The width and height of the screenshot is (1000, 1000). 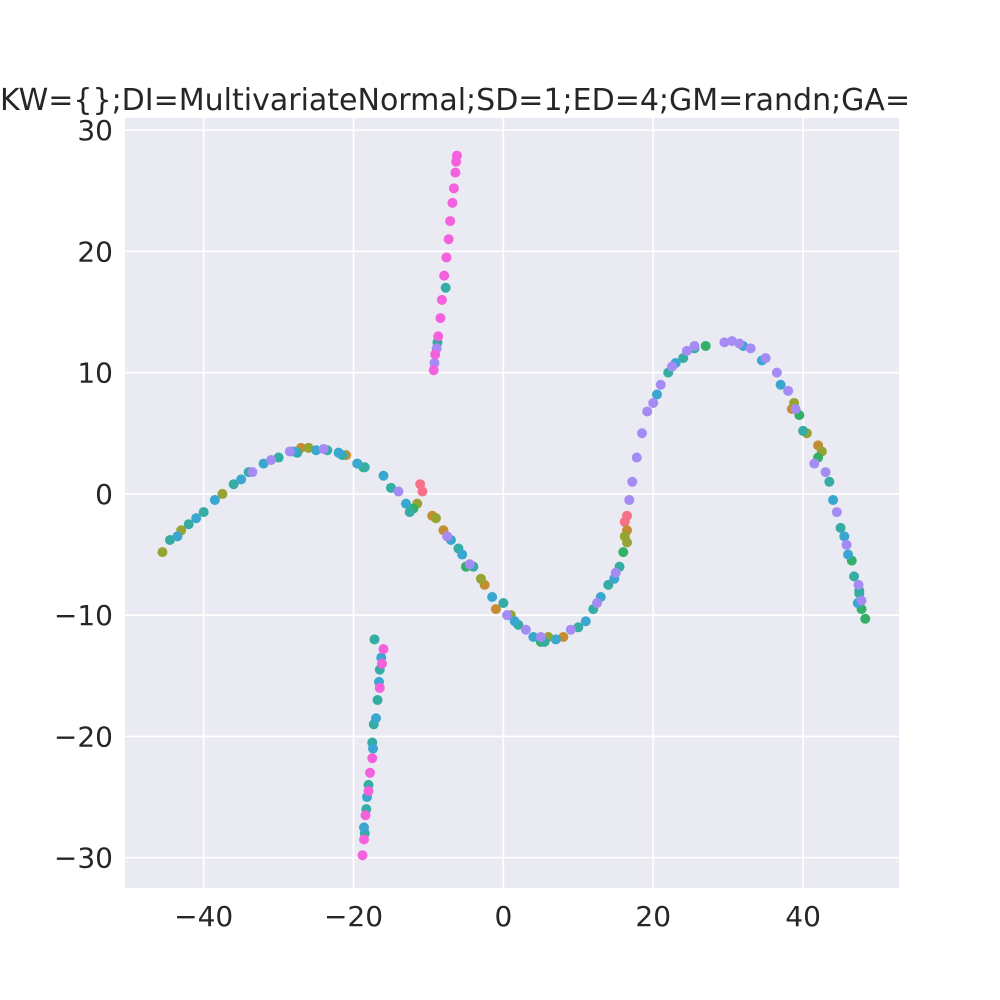 I want to click on x-tick-labels: −40 −20 0 20 40, so click(x=497, y=916).